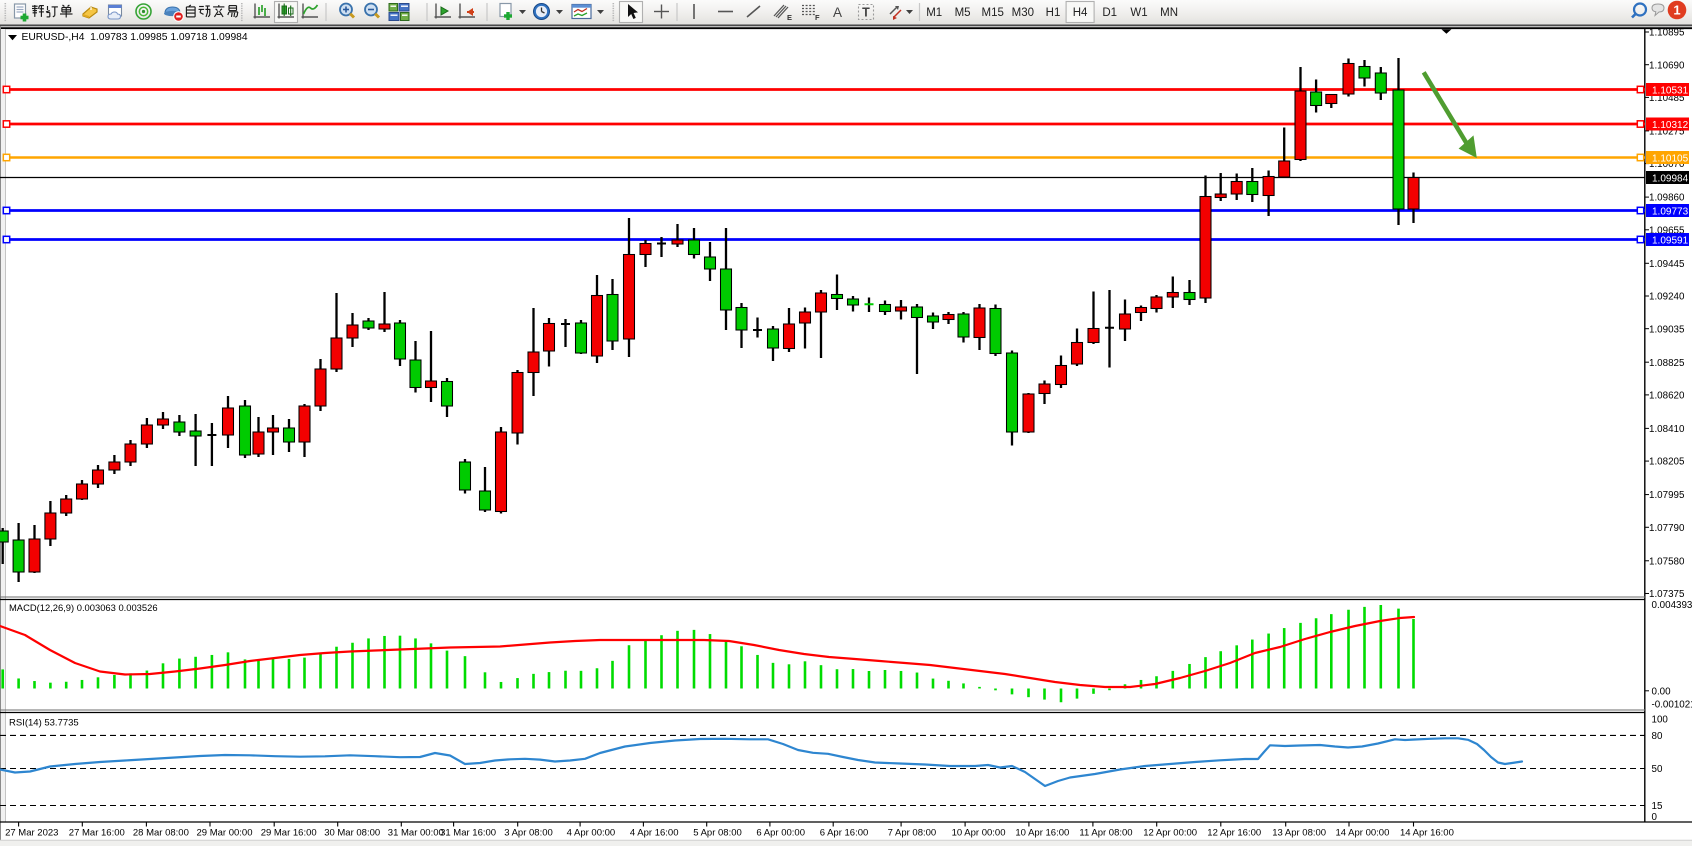  What do you see at coordinates (1667, 33) in the screenshot?
I see `svg-text: 1.10895` at bounding box center [1667, 33].